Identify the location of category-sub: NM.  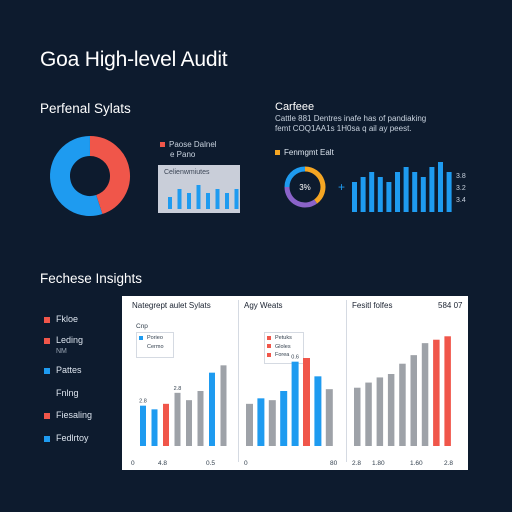
(61, 351).